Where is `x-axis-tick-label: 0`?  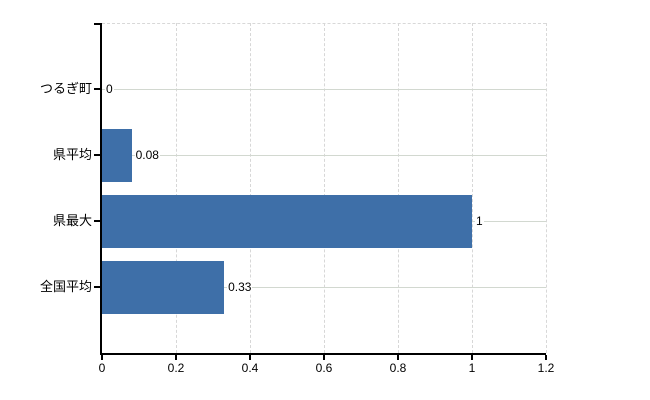 x-axis-tick-label: 0 is located at coordinates (102, 368).